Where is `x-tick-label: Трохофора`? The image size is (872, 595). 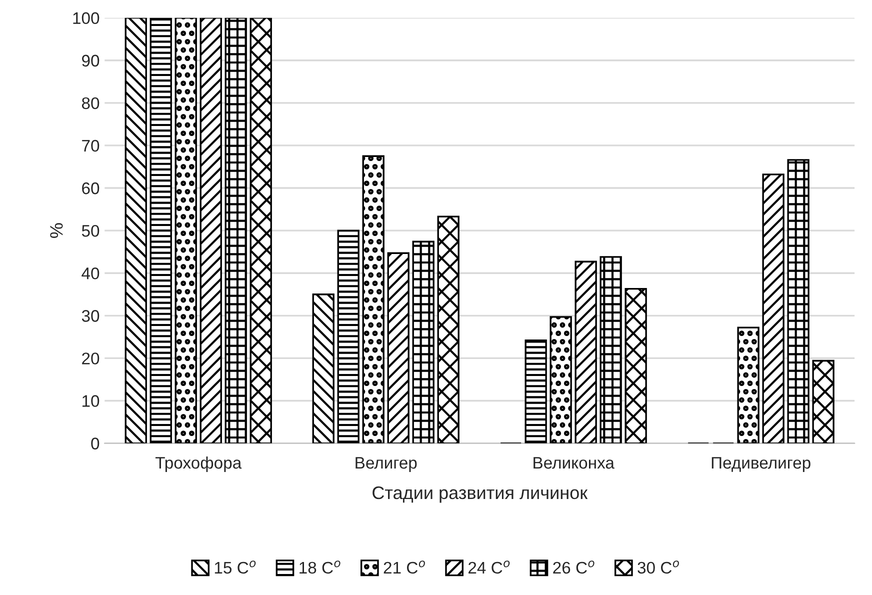
x-tick-label: Трохофора is located at coordinates (198, 464).